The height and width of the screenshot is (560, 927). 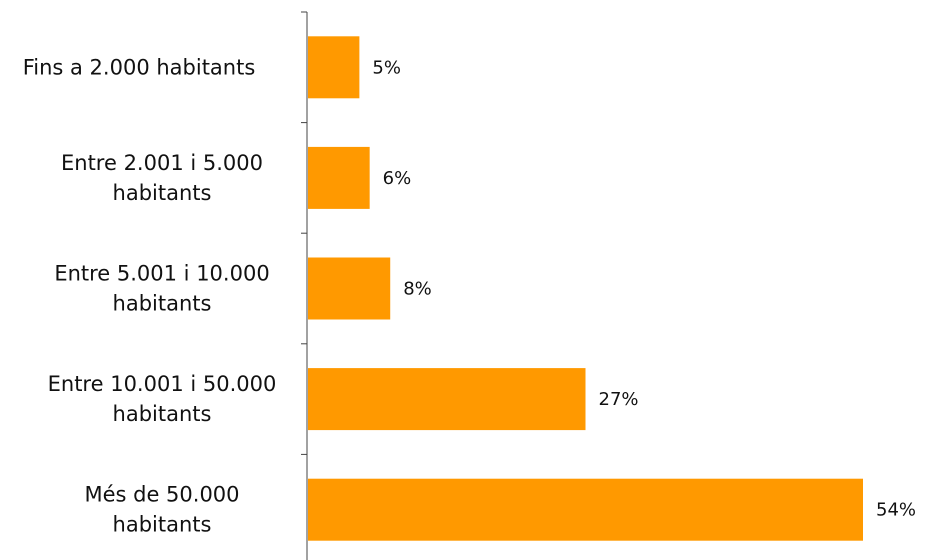 I want to click on data-label: 27%, so click(x=619, y=399).